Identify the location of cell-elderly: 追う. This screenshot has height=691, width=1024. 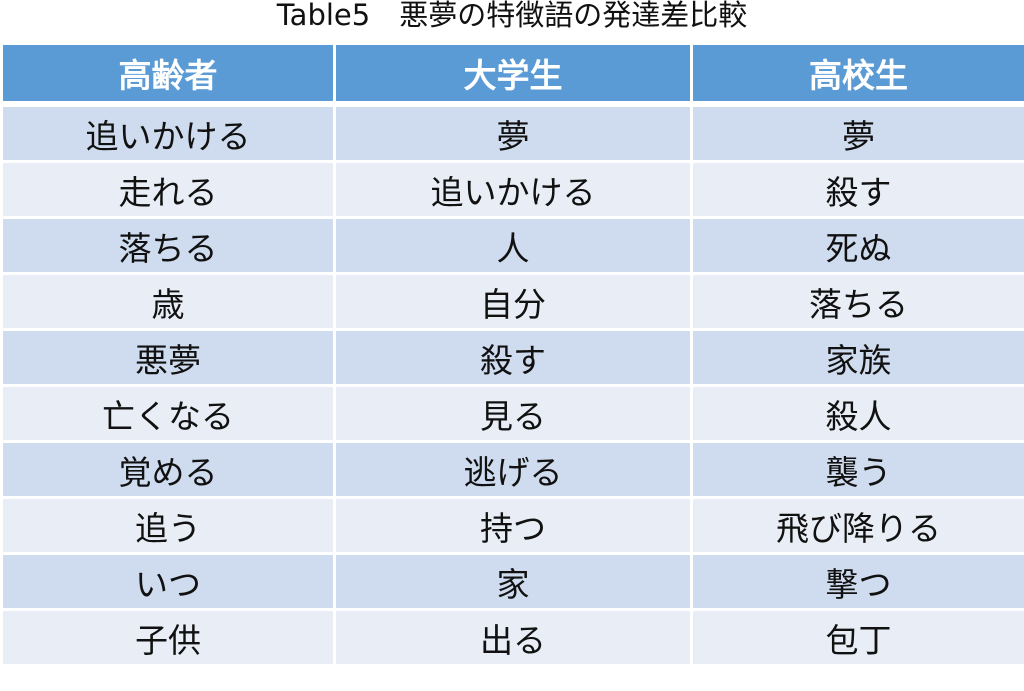
(168, 525).